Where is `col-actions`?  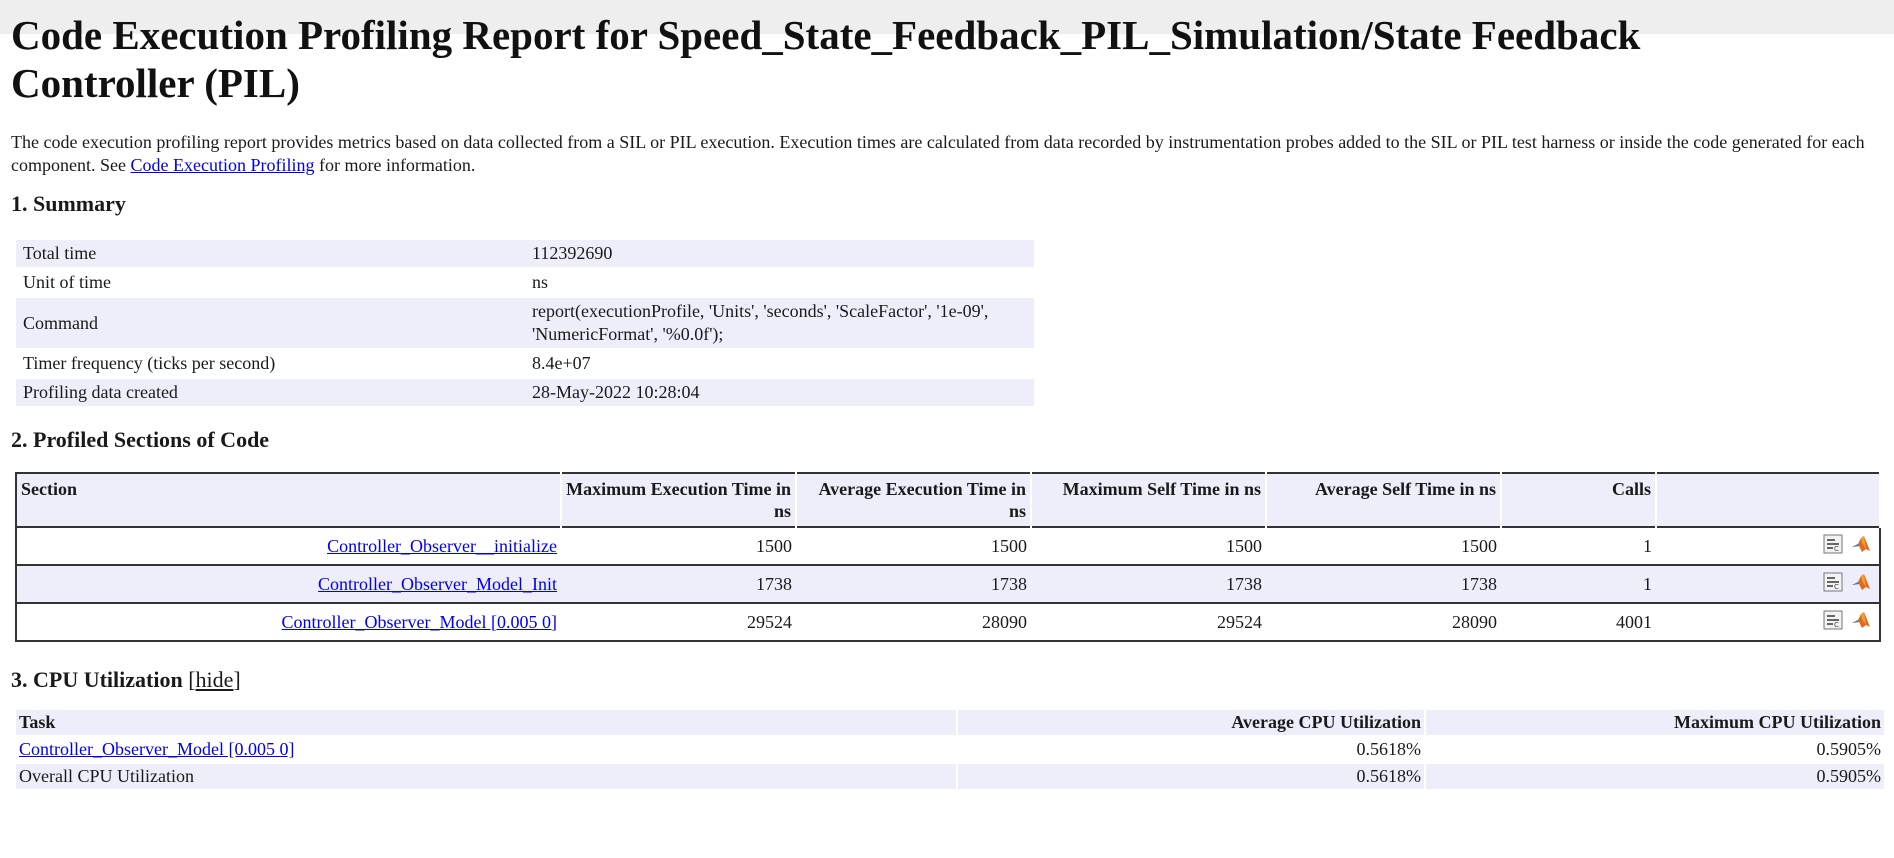 col-actions is located at coordinates (1768, 500).